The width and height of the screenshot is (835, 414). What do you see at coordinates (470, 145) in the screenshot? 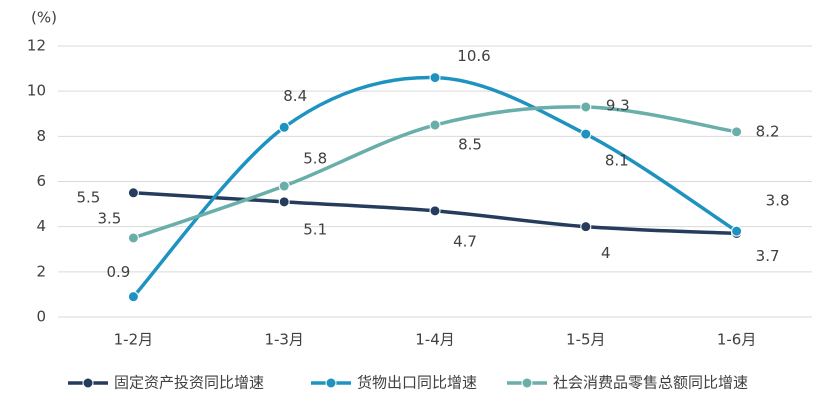
I see `data-label: 8.5` at bounding box center [470, 145].